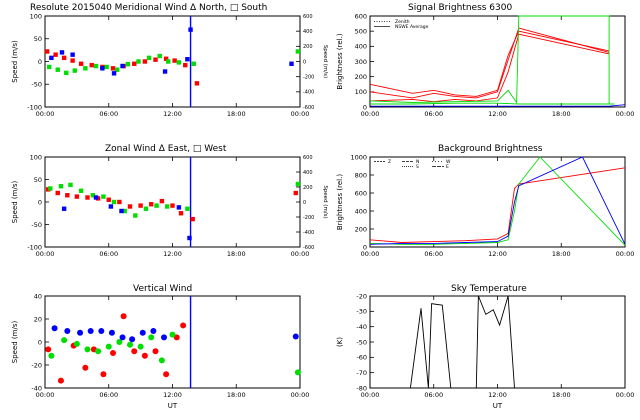 This screenshot has height=420, width=640. Describe the element at coordinates (308, 248) in the screenshot. I see `y2-tick-label: -600` at that location.